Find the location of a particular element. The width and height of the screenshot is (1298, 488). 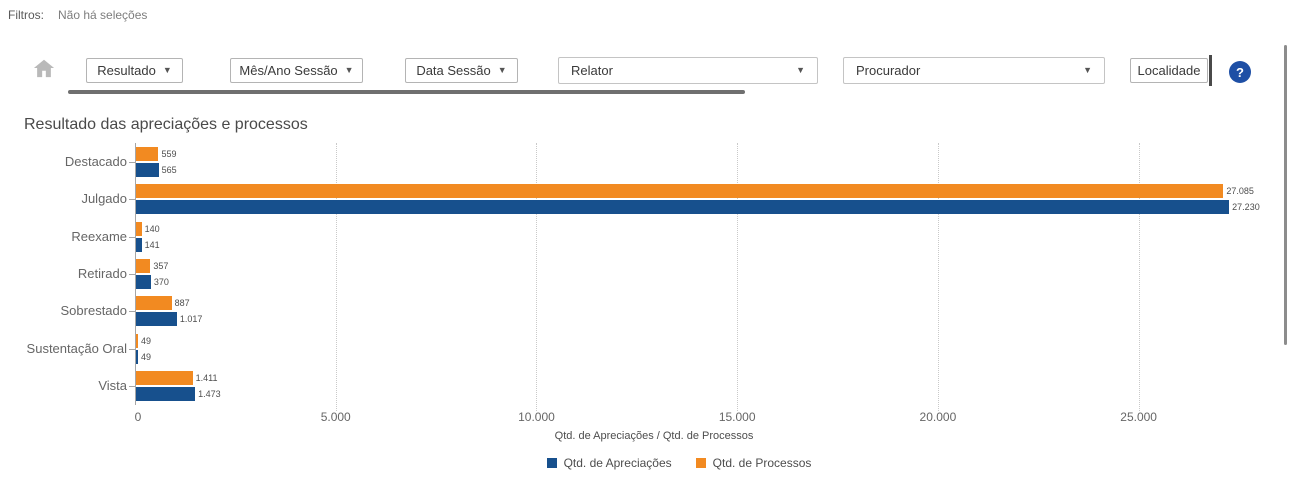

category-label: Reexame is located at coordinates (99, 236).